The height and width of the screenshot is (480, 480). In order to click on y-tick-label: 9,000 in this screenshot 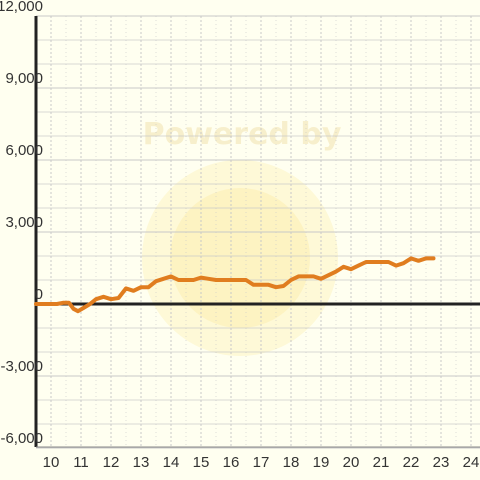, I will do `click(24, 78)`.